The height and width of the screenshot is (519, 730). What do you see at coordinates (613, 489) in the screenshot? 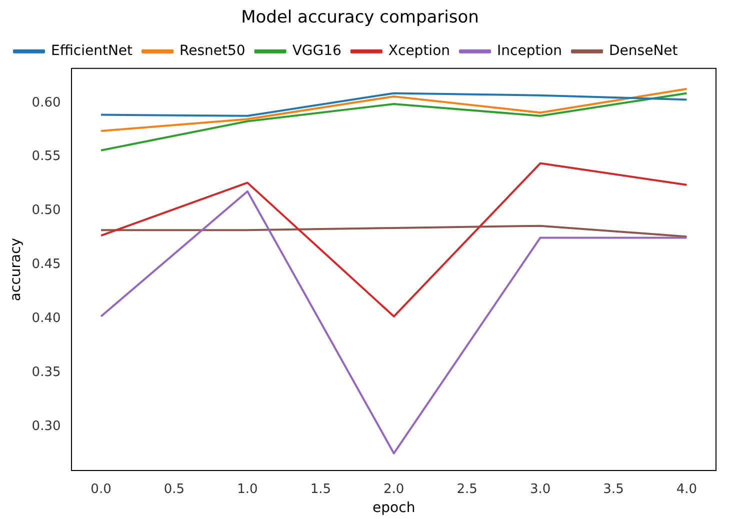
I see `x-tick-label: 3.5` at bounding box center [613, 489].